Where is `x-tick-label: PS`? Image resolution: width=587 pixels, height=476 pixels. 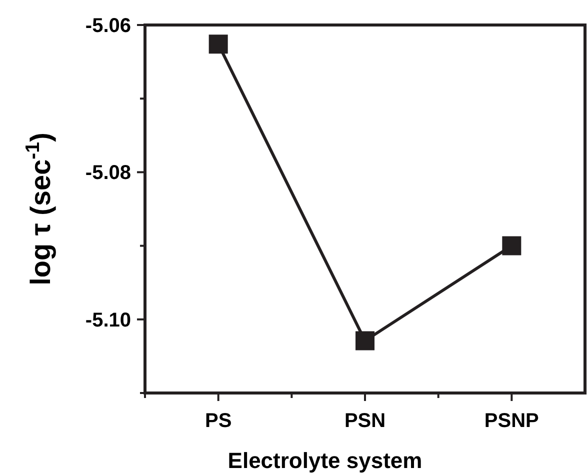
x-tick-label: PS is located at coordinates (218, 421).